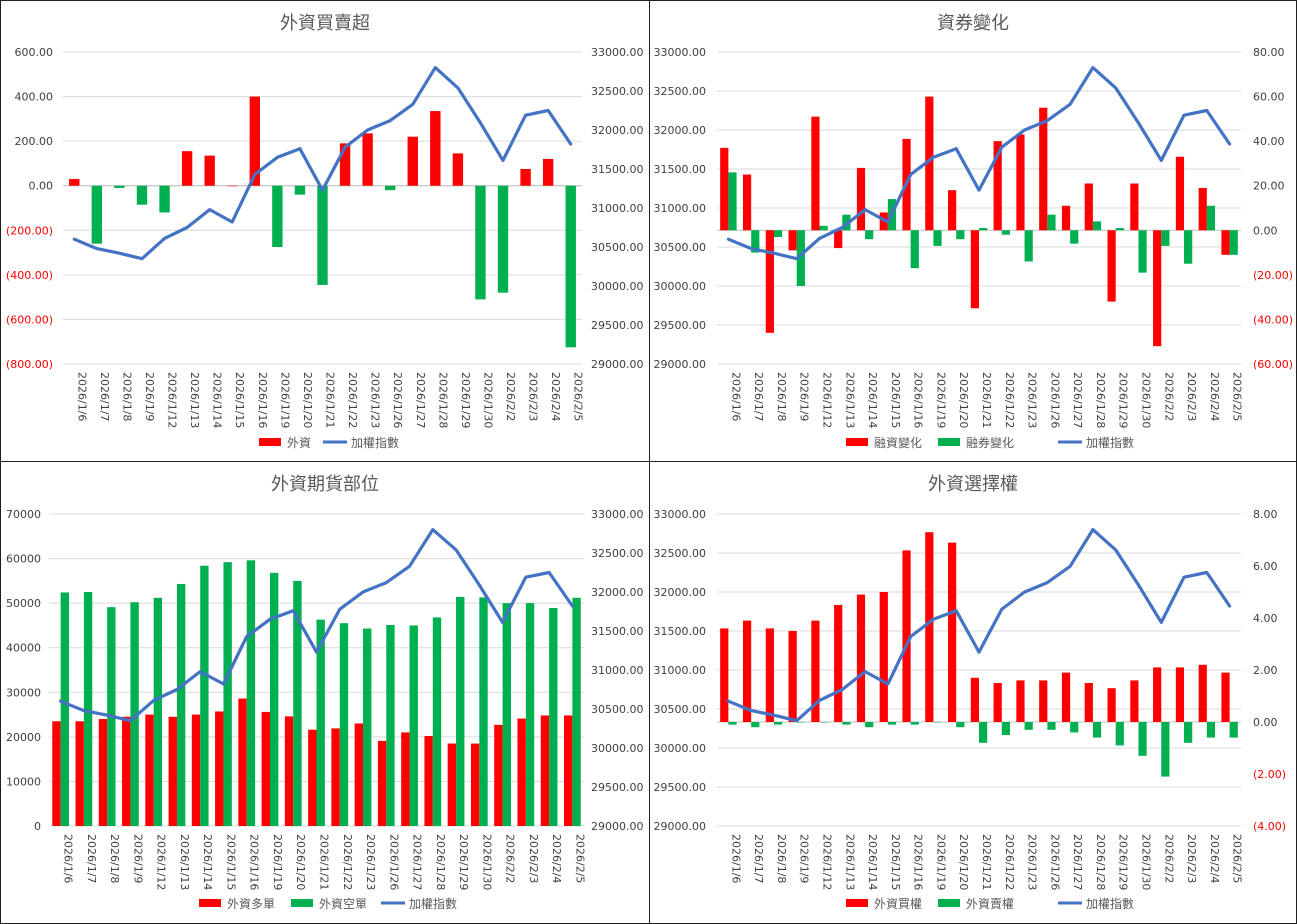  I want to click on y-tick-label: 30500.00, so click(680, 247).